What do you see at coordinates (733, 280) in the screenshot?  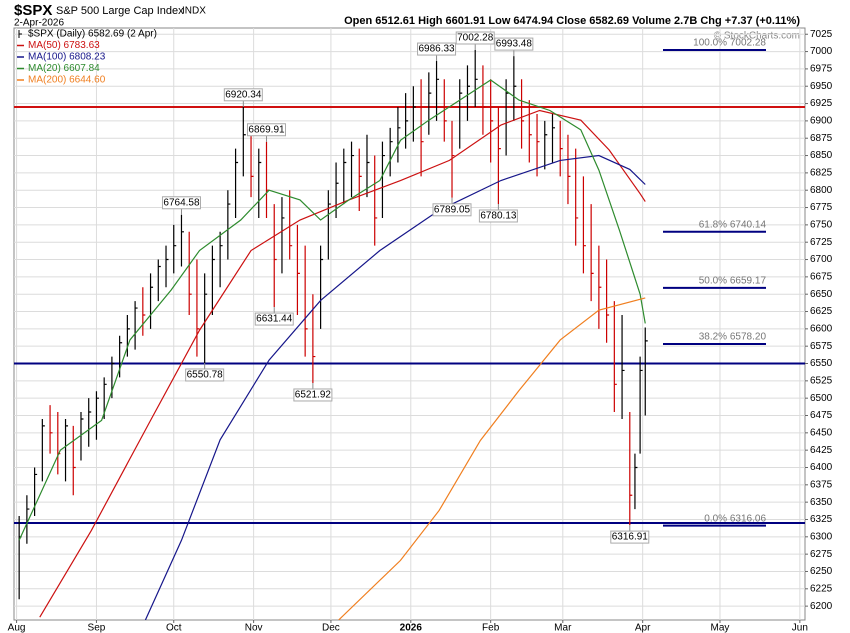 I see `fib-label: 50.0% 6659.17` at bounding box center [733, 280].